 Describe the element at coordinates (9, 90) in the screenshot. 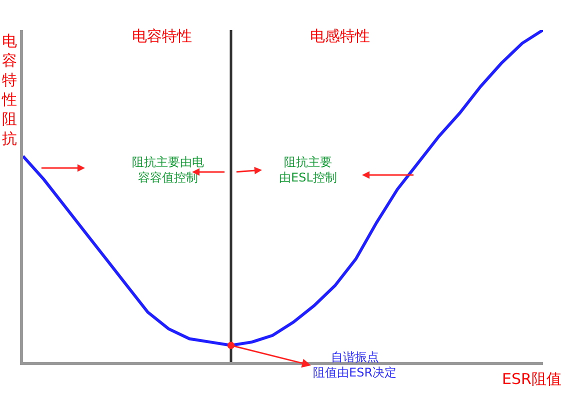

I see `y-axis-title: 电容特性阻抗` at that location.